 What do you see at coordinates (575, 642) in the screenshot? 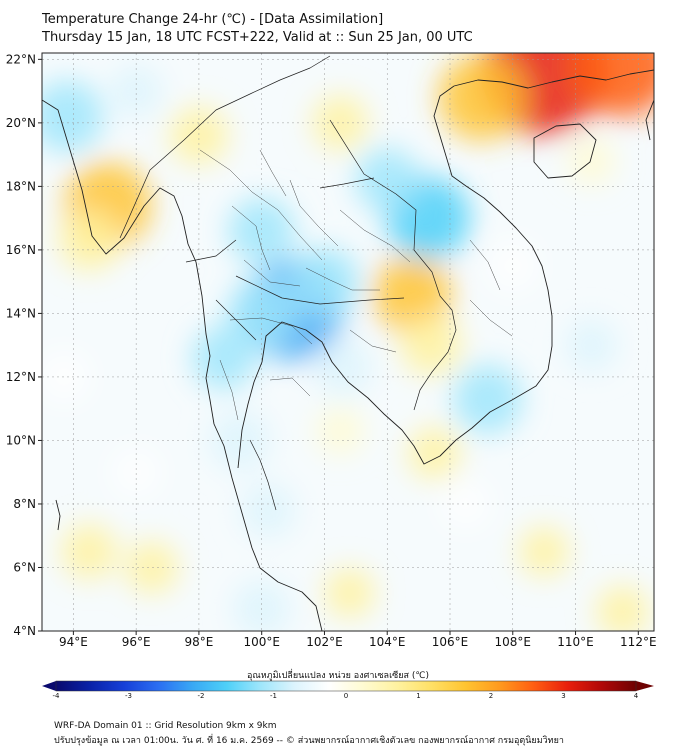
I see `longitude-tick-label: 110°E` at bounding box center [575, 642].